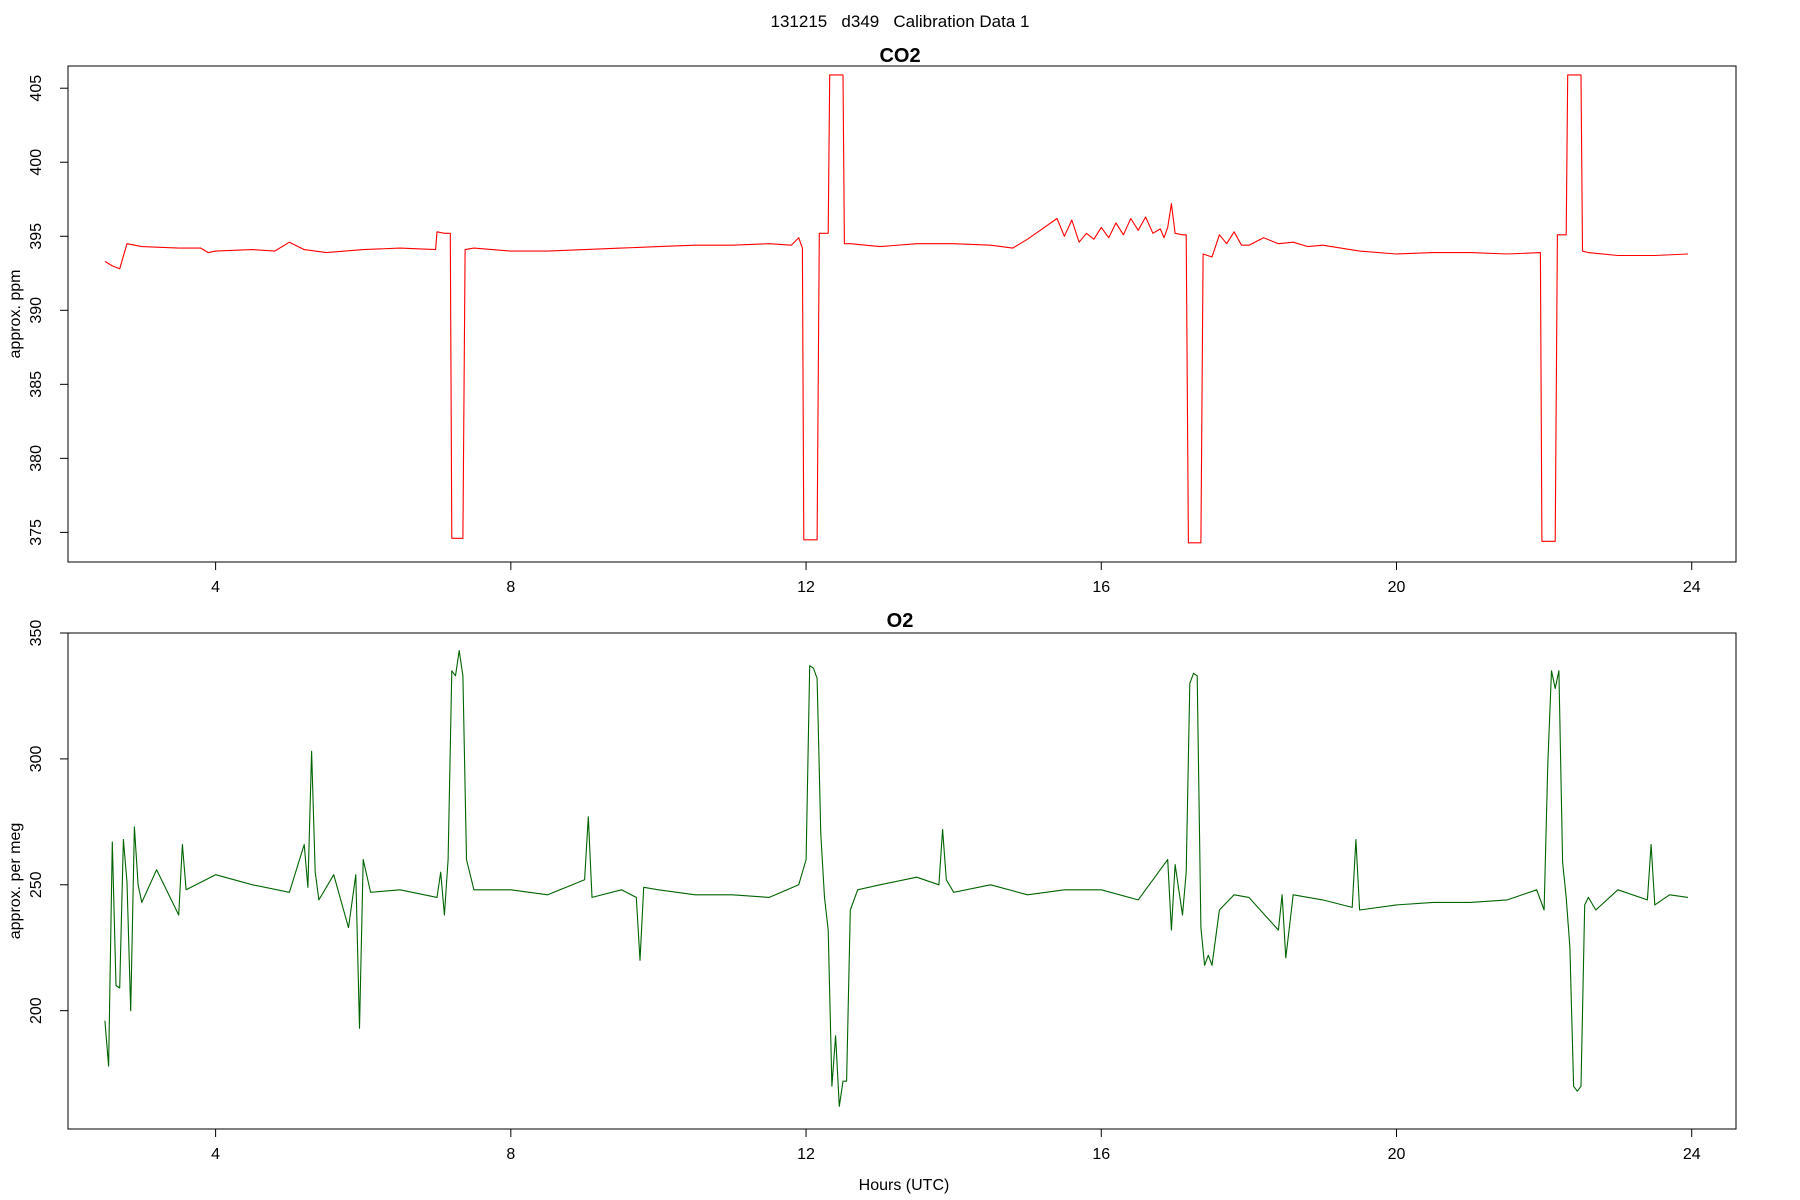  Describe the element at coordinates (36, 758) in the screenshot. I see `o2-y-tick-label: 300` at that location.